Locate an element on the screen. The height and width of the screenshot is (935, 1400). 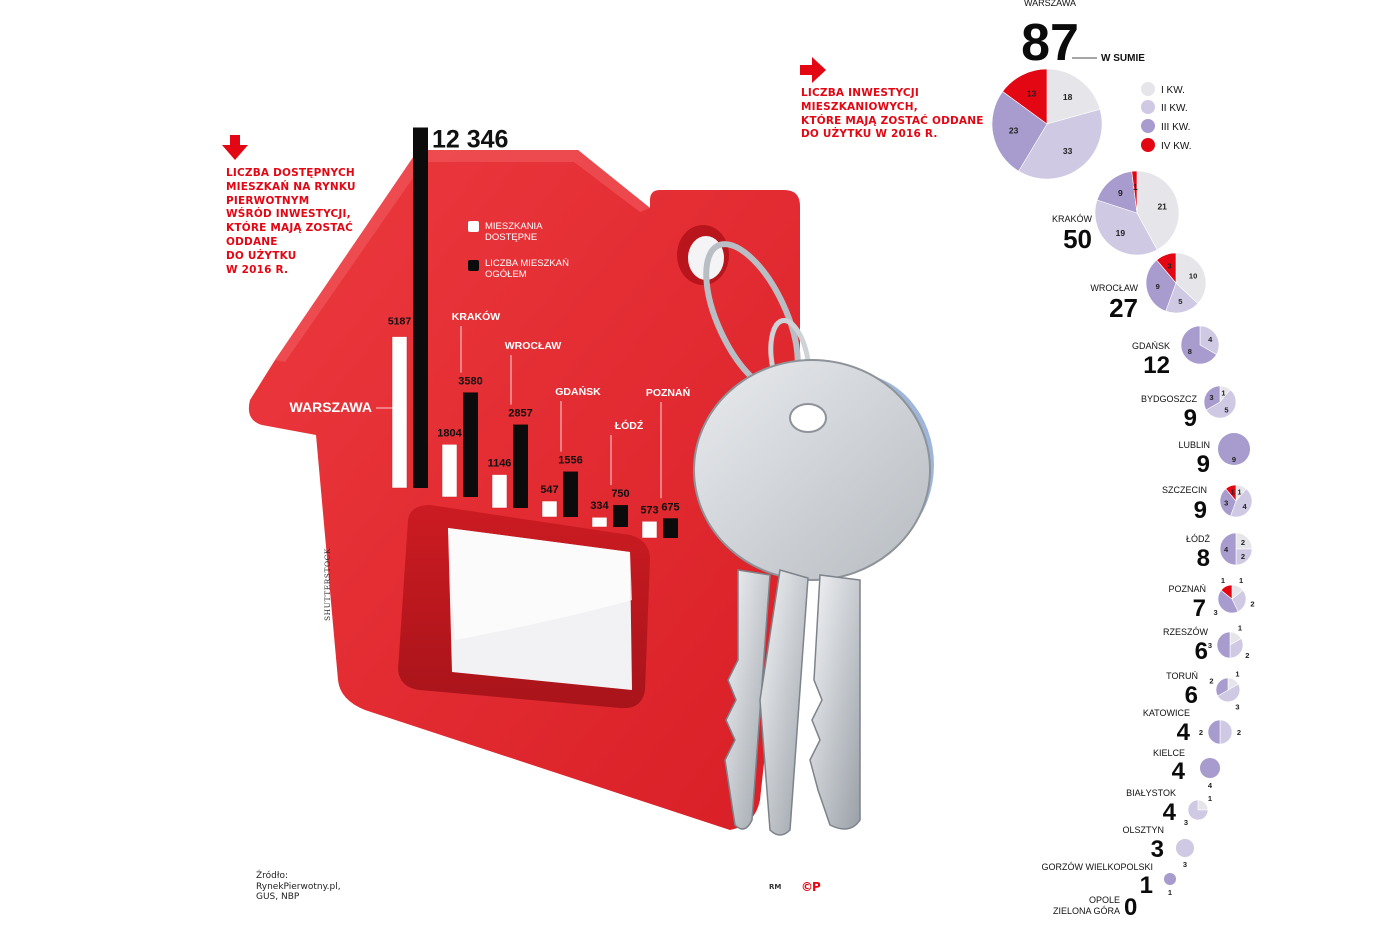
key-head is located at coordinates (812, 470).